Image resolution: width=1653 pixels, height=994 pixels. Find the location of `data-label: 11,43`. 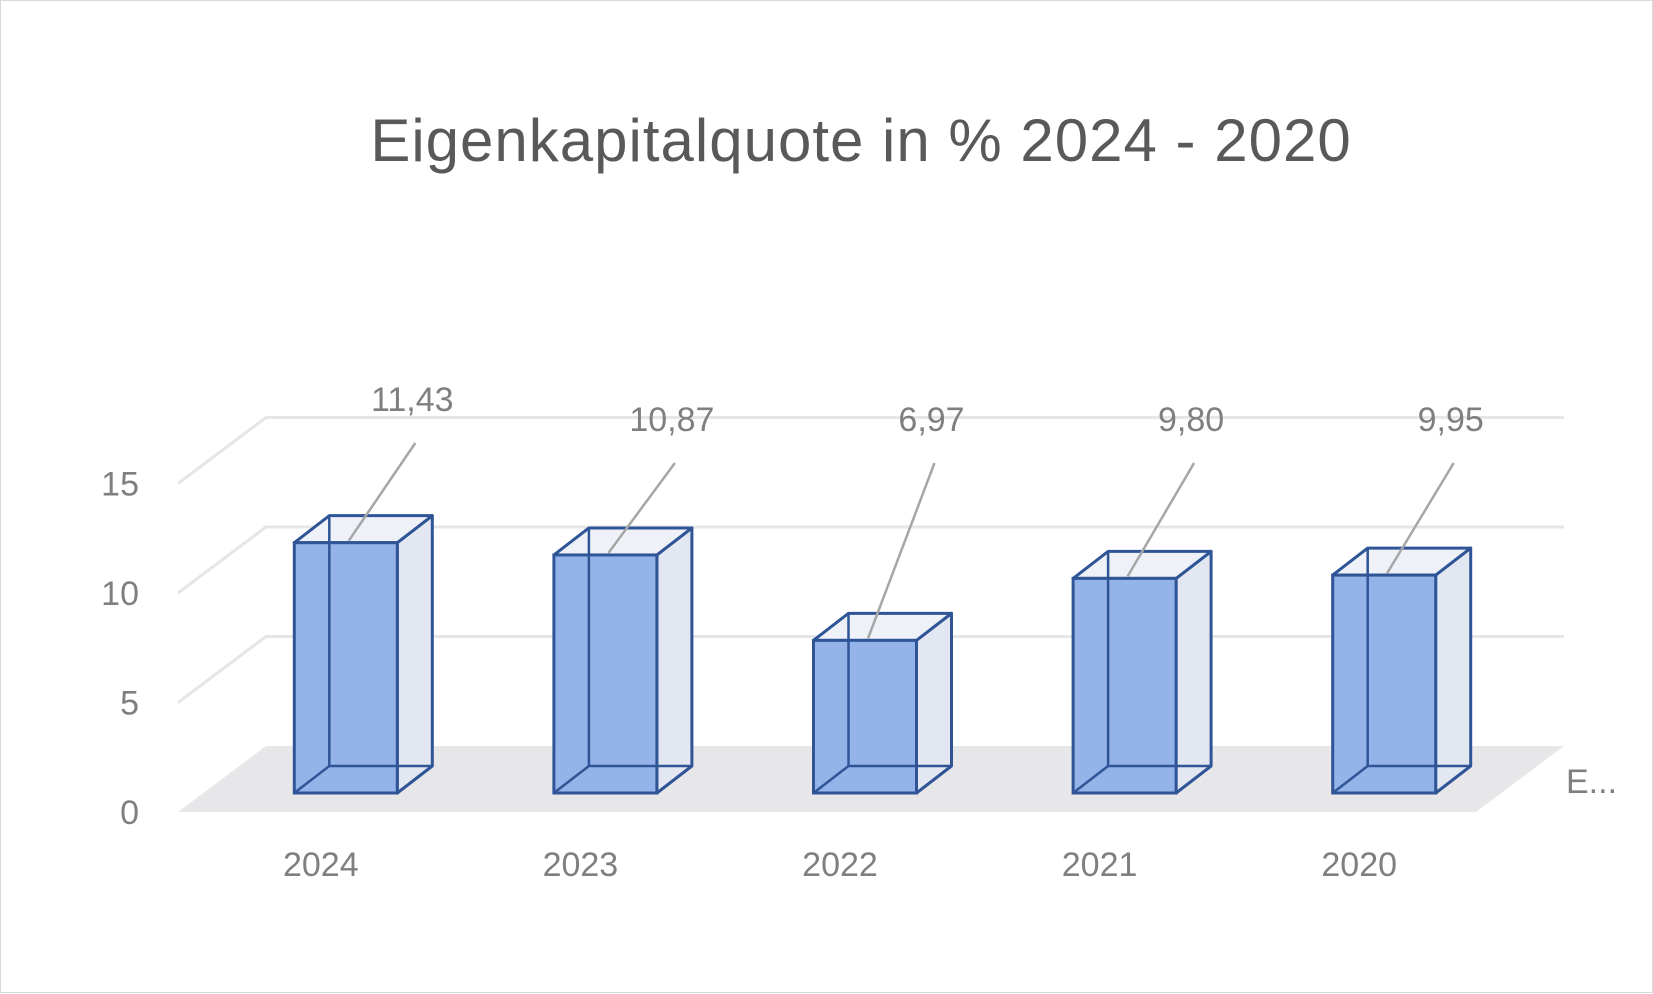

data-label: 11,43 is located at coordinates (412, 400).